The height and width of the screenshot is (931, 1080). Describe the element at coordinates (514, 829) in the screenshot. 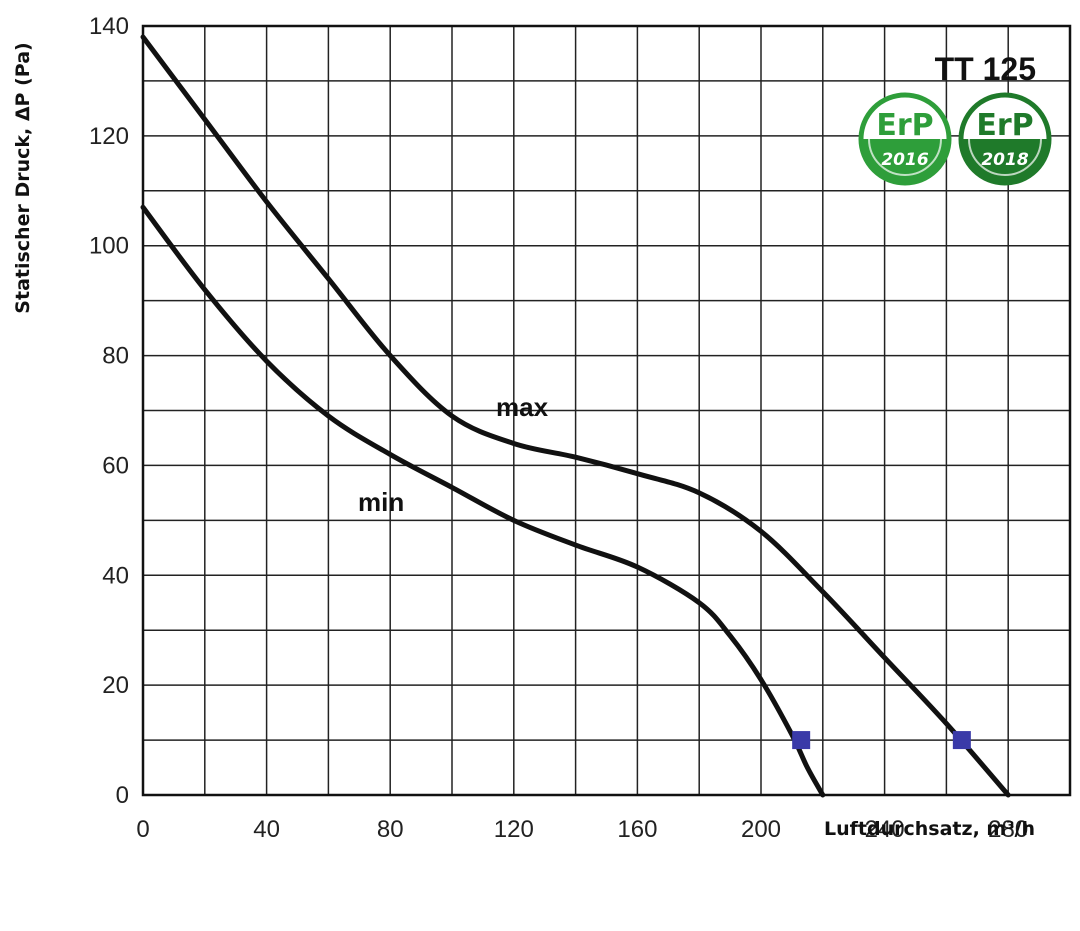

I see `x-tick-label: 120` at that location.